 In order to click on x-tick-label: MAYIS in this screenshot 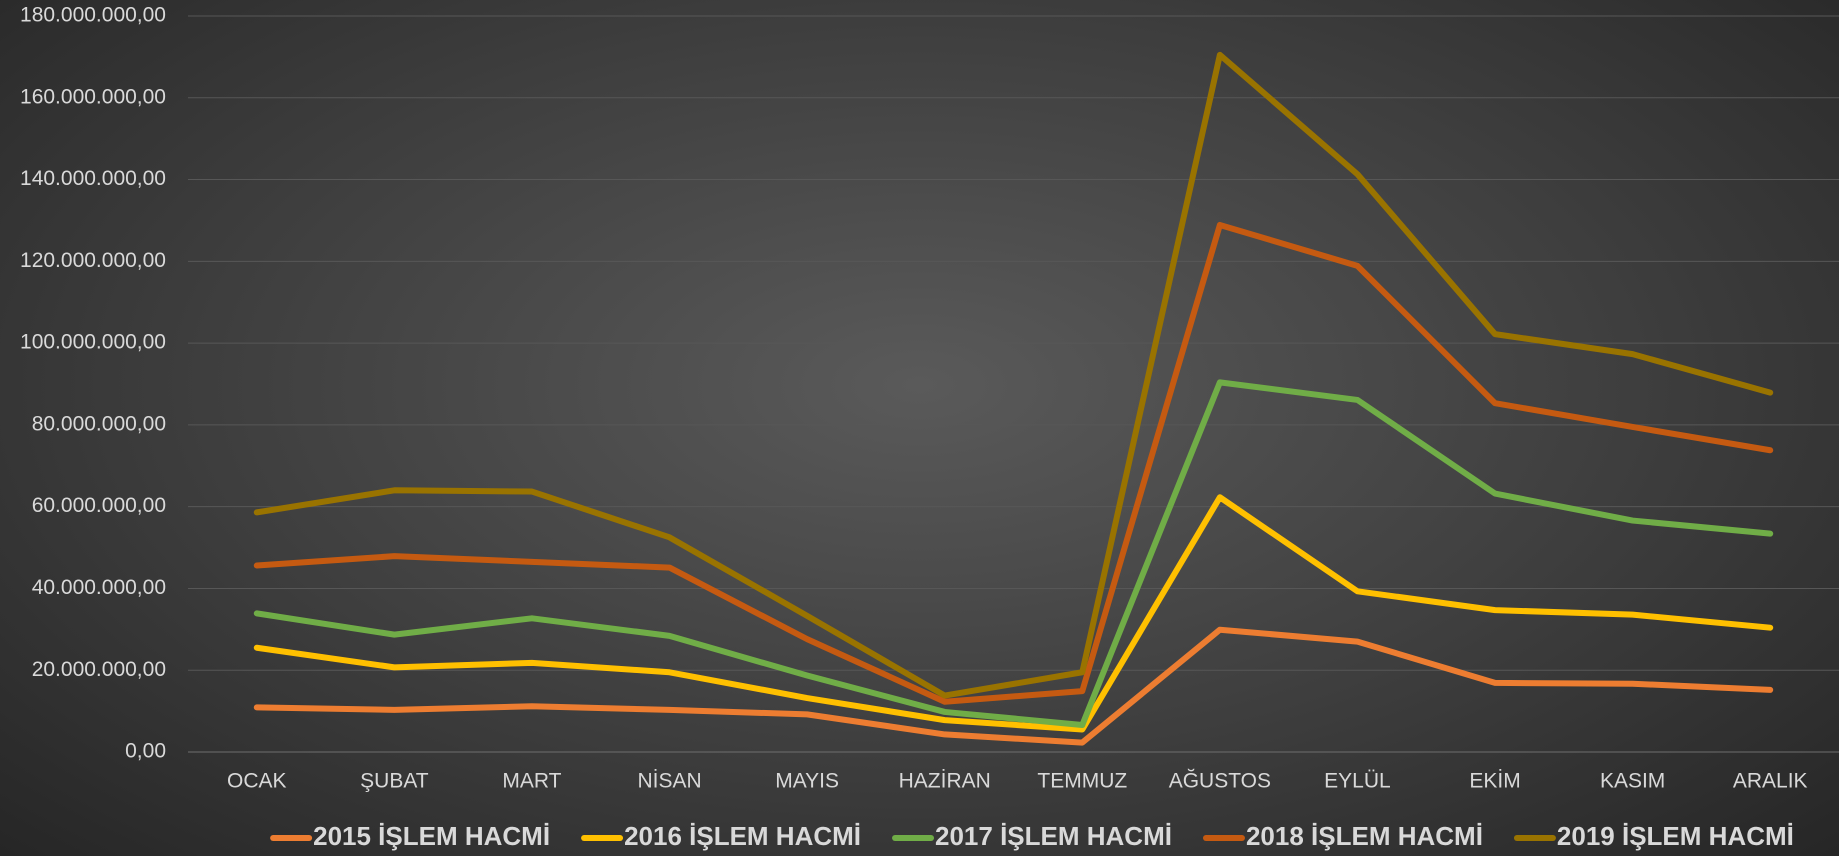, I will do `click(807, 781)`.